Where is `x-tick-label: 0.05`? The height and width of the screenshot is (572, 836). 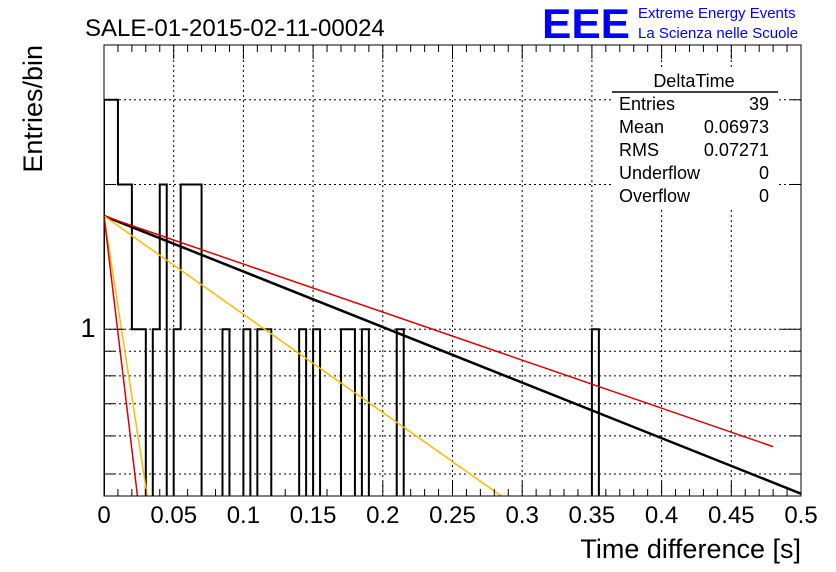
x-tick-label: 0.05 is located at coordinates (173, 515).